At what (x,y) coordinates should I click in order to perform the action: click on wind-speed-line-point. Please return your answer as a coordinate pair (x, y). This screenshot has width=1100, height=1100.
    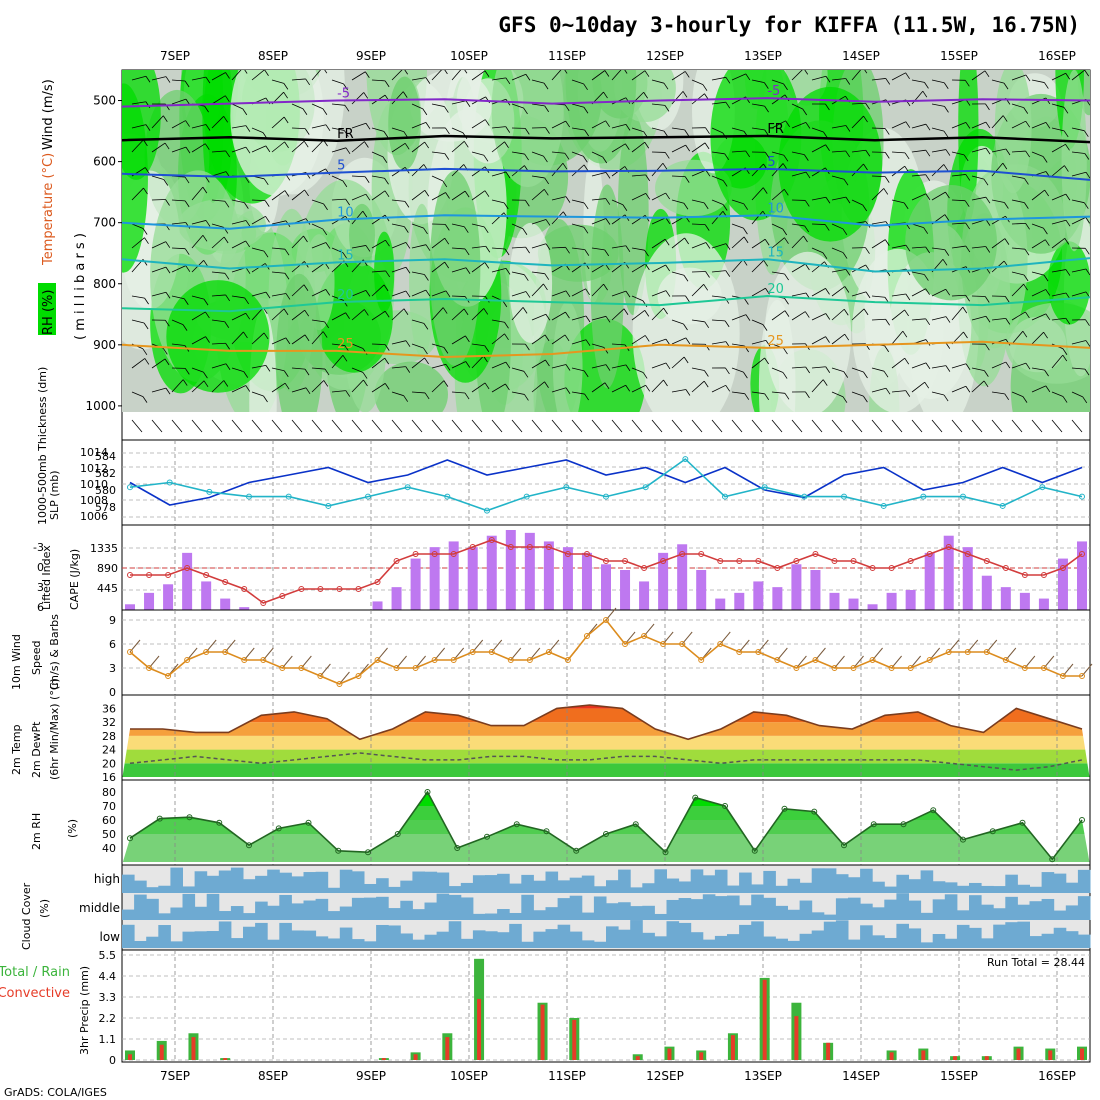
    Looking at the image, I should click on (872, 660).